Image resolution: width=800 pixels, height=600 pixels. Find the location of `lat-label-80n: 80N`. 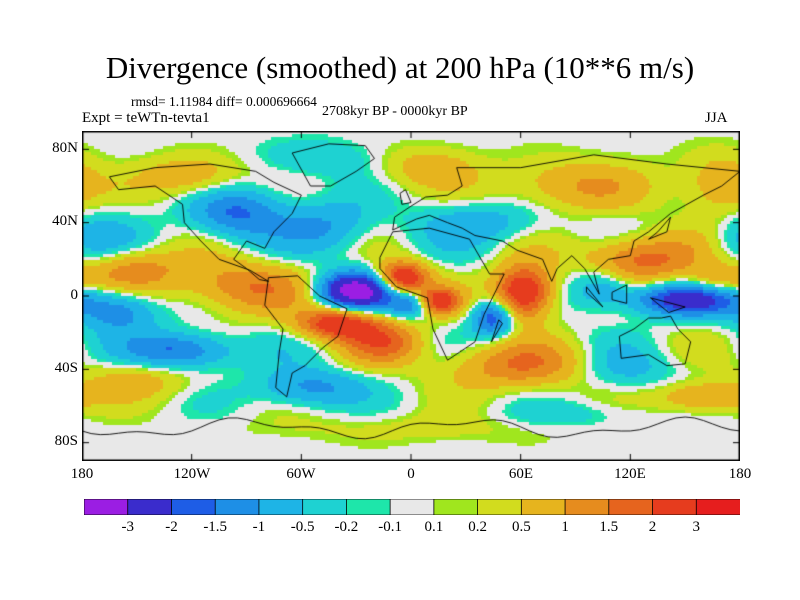

lat-label-80n: 80N is located at coordinates (65, 148).